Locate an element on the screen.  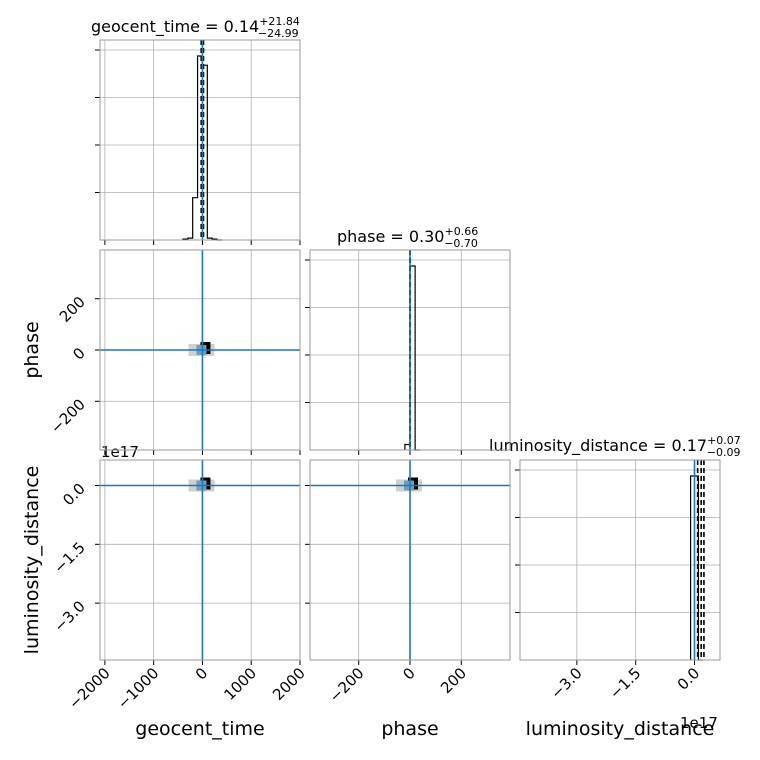
ylabel-phase: phase is located at coordinates (32, 349).